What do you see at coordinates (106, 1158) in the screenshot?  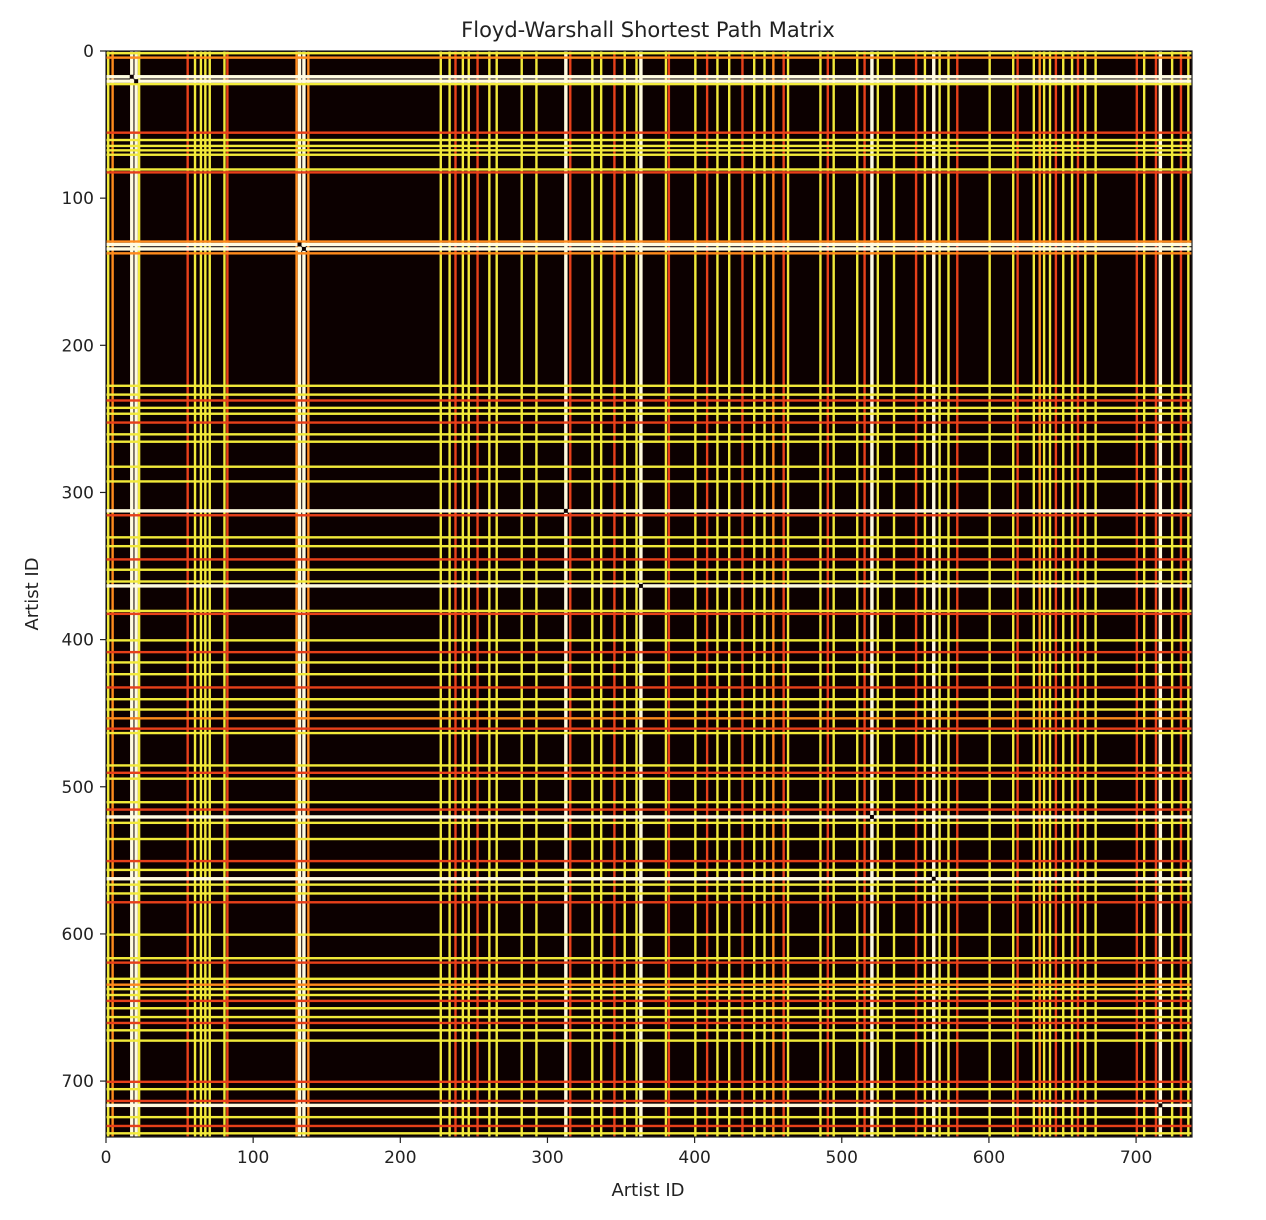 I see `x-tick-label: 0` at bounding box center [106, 1158].